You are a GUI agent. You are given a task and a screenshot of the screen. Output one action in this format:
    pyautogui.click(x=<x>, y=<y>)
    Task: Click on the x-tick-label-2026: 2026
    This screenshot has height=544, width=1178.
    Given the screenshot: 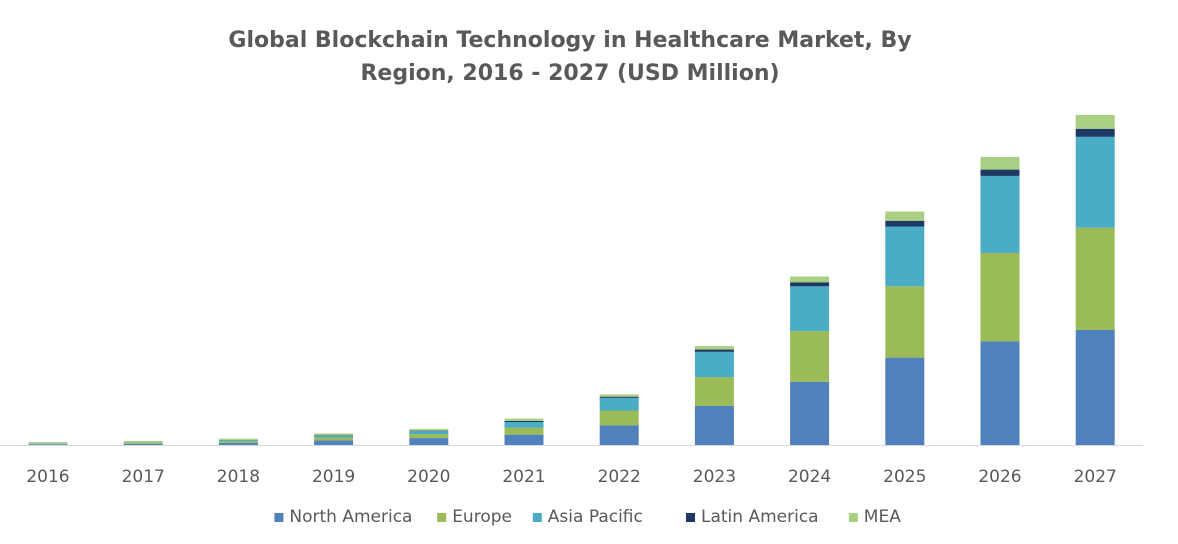 What is the action you would take?
    pyautogui.click(x=999, y=477)
    